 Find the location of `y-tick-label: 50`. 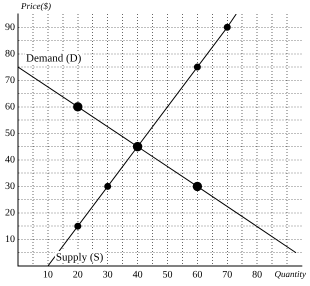

y-tick-label: 50 is located at coordinates (10, 133).